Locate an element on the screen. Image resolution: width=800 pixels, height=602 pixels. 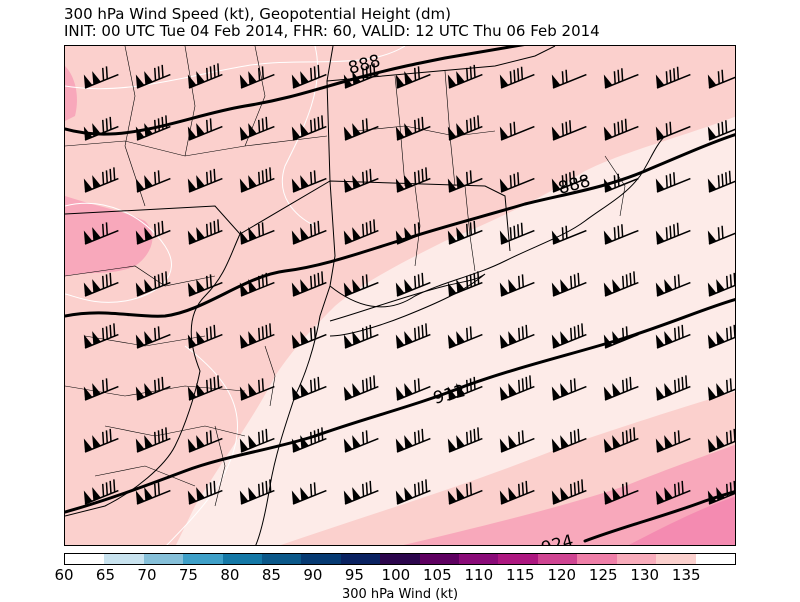
height-contour is located at coordinates (295, 91).